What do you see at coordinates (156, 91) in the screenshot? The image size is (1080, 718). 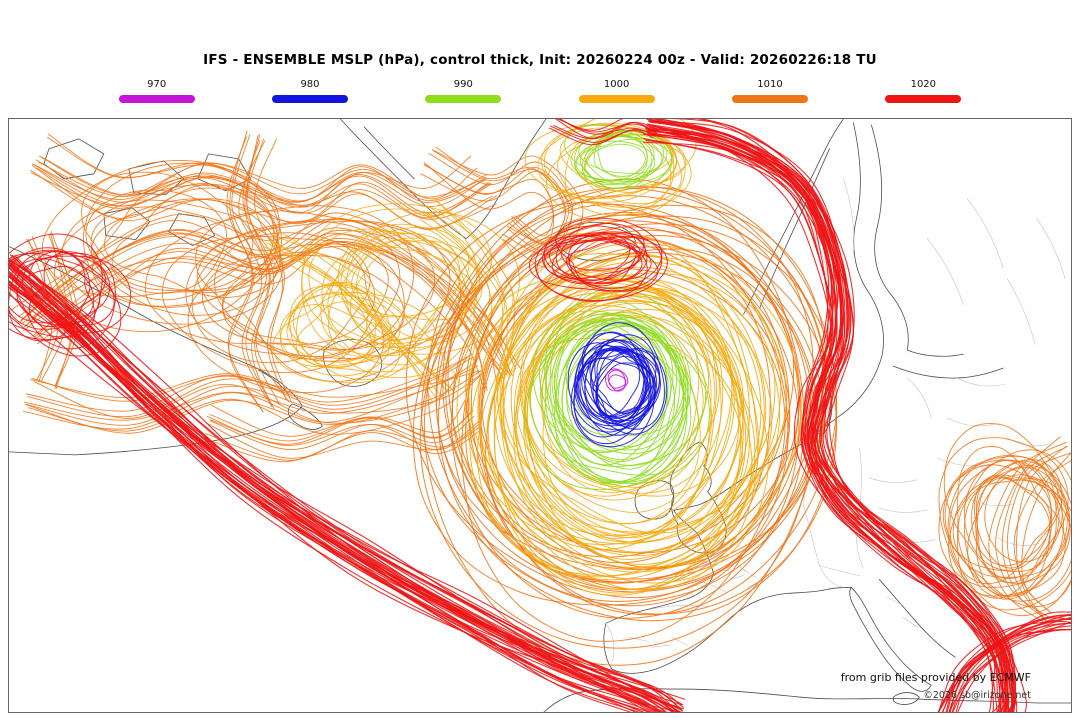 I see `legend-item-970: 970` at bounding box center [156, 91].